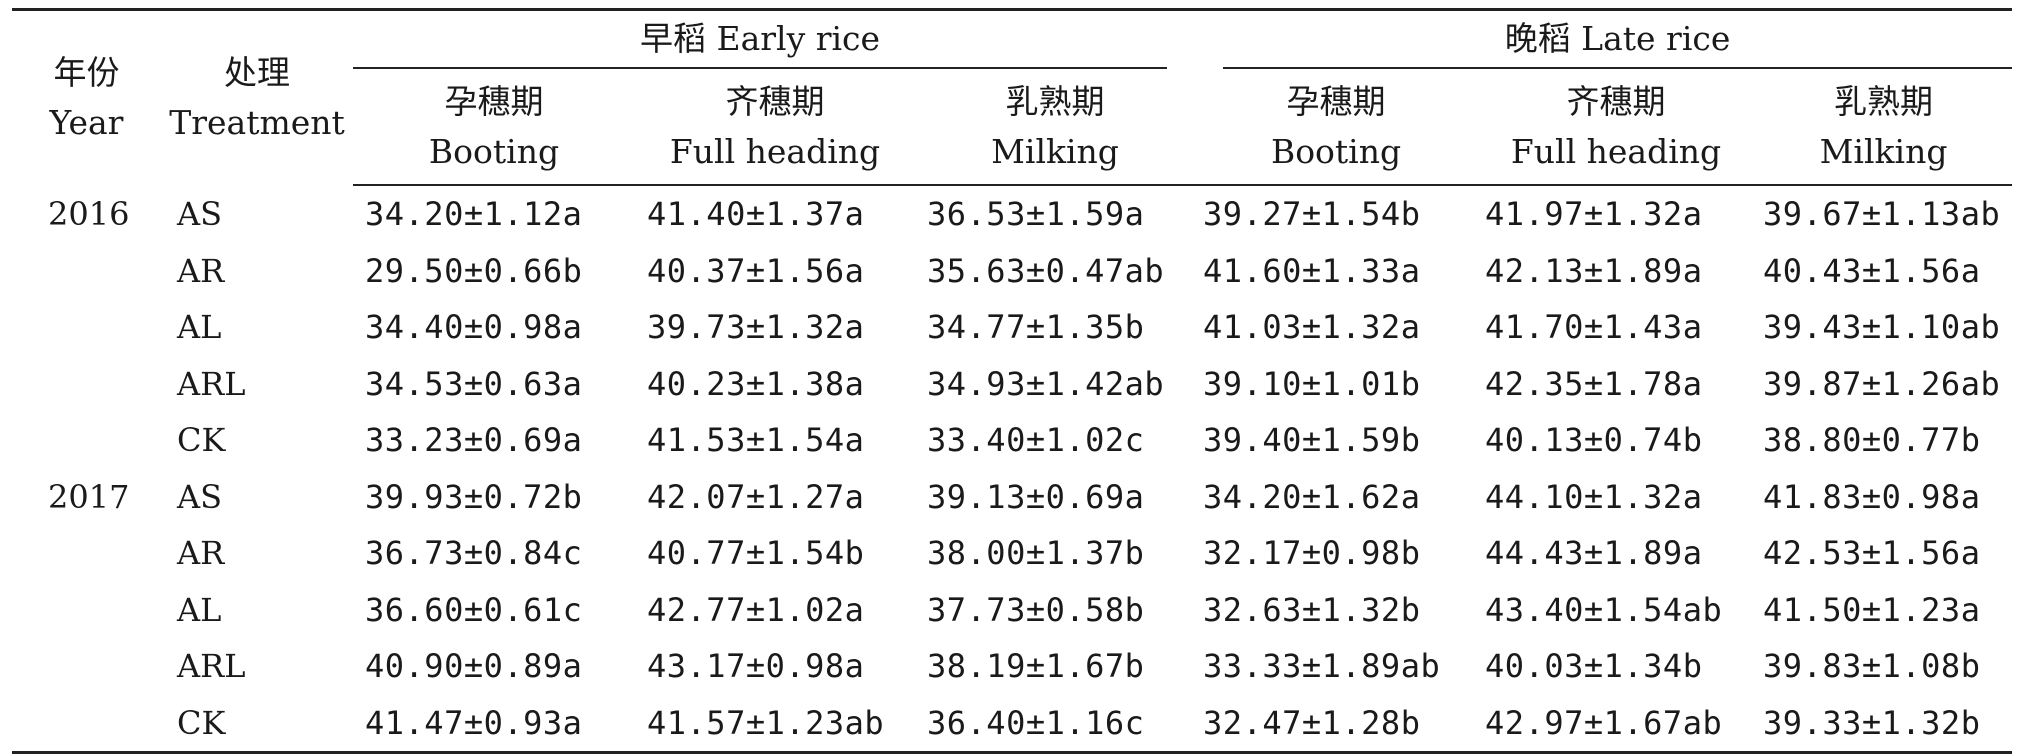  What do you see at coordinates (756, 214) in the screenshot?
I see `value-cell: 41.40±1.37a` at bounding box center [756, 214].